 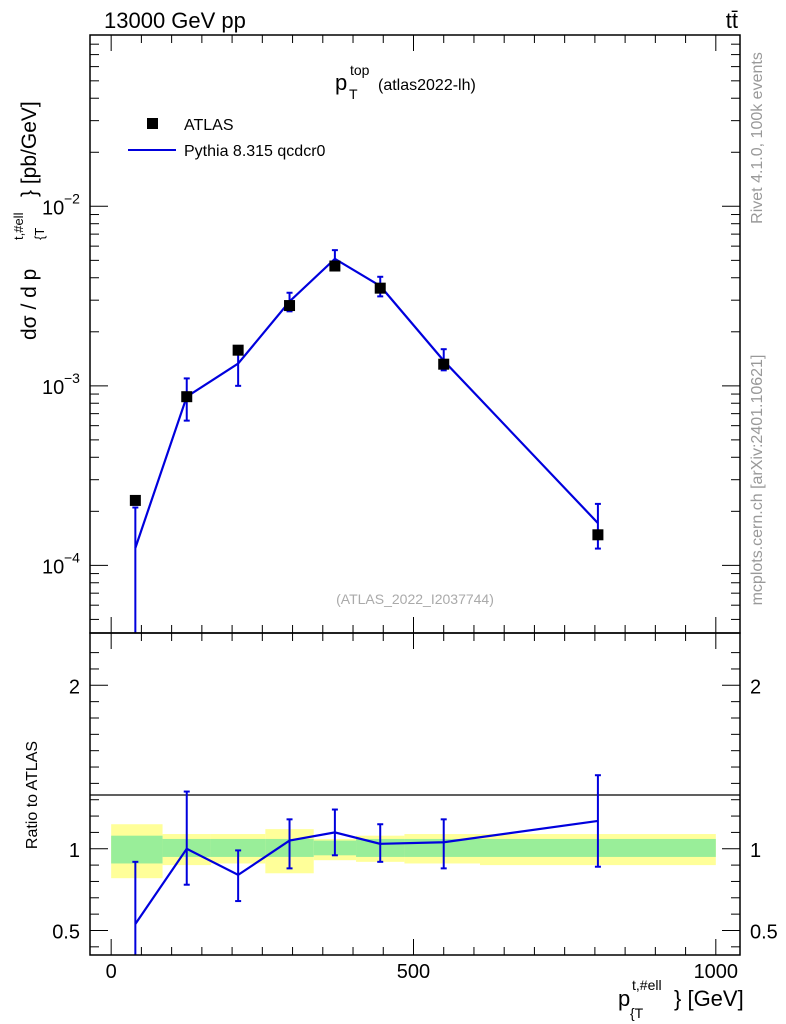 What do you see at coordinates (415, 599) in the screenshot?
I see `main-plot-watermark: (ATLAS_2022_I2037744)` at bounding box center [415, 599].